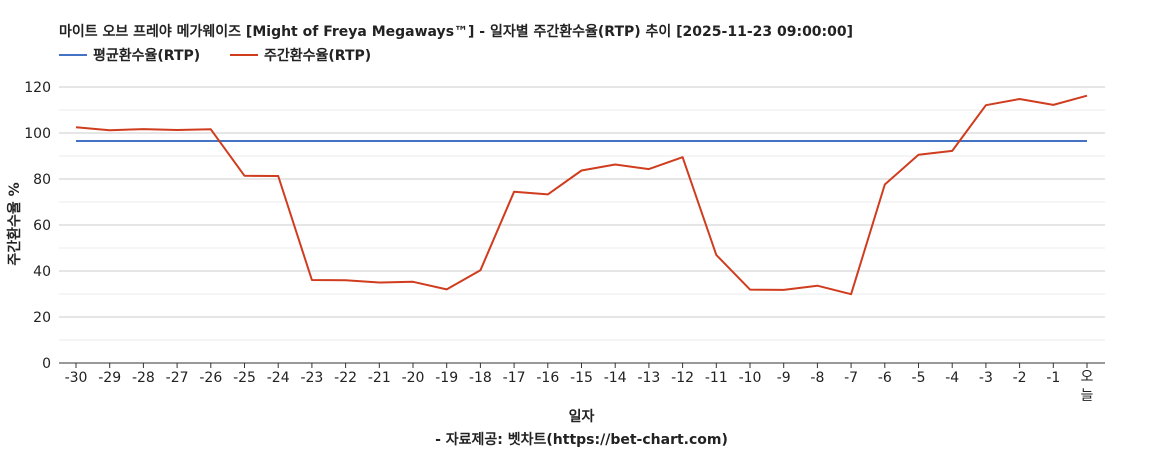 The image size is (1163, 450). I want to click on y-axis-label: 주간환수율 %, so click(14, 223).